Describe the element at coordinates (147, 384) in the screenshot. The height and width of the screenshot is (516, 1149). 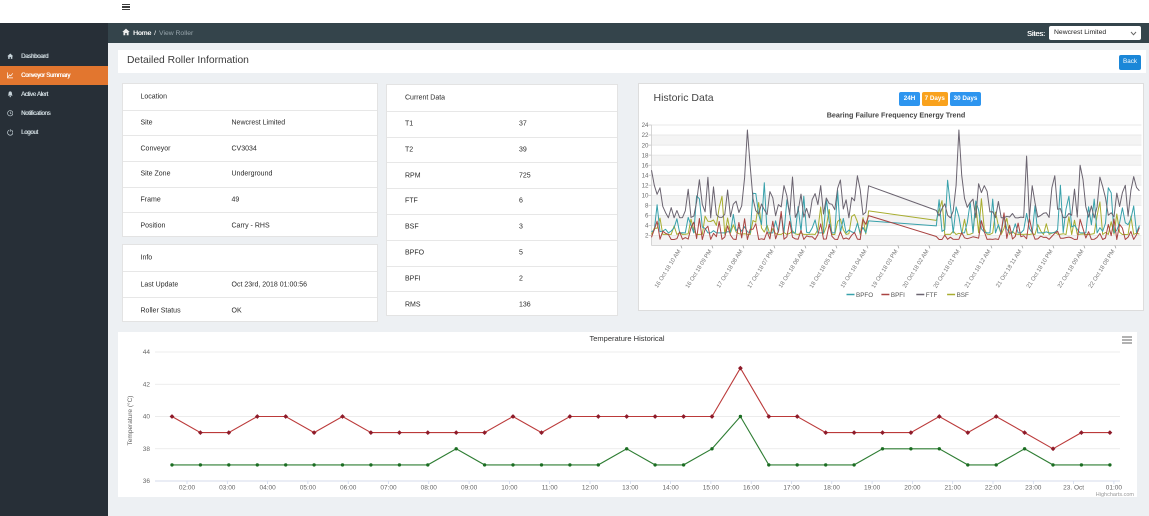
I see `svg-text: 42` at that location.